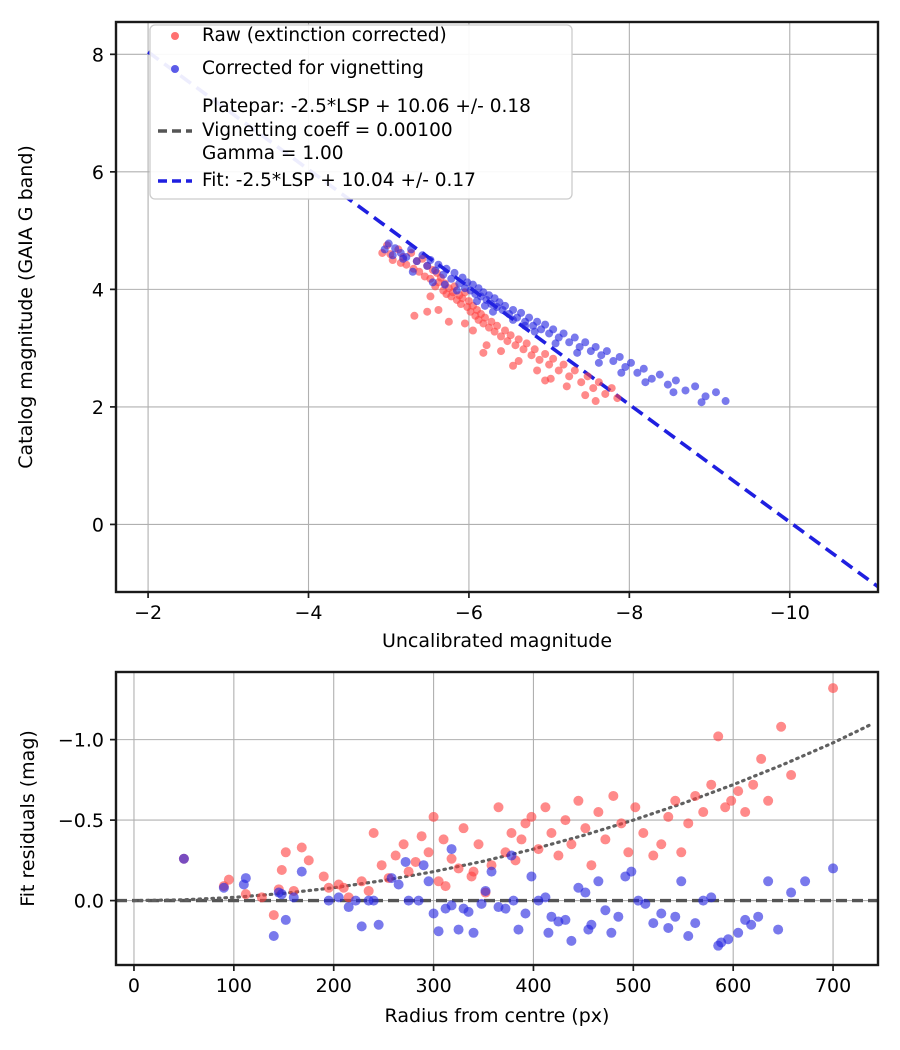  Describe the element at coordinates (98, 290) in the screenshot. I see `tick-label-y: 4` at that location.